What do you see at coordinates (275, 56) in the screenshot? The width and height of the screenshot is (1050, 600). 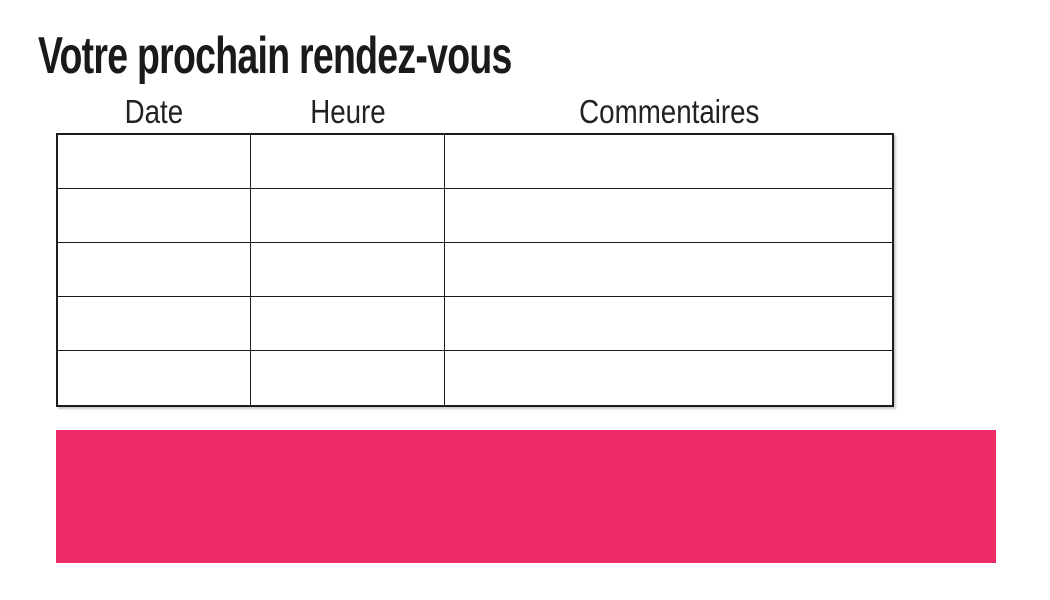 I see `page-title: Votre prochain rendez-vous` at bounding box center [275, 56].